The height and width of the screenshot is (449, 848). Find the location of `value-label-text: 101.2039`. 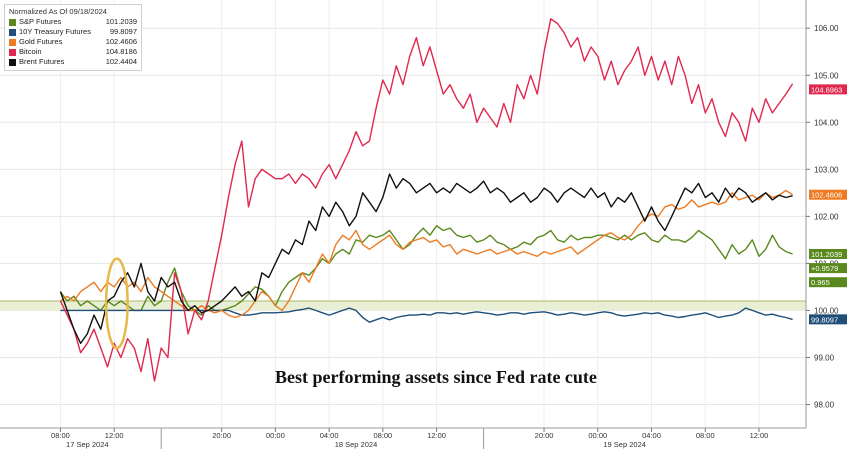

value-label-text: 101.2039 is located at coordinates (826, 254).